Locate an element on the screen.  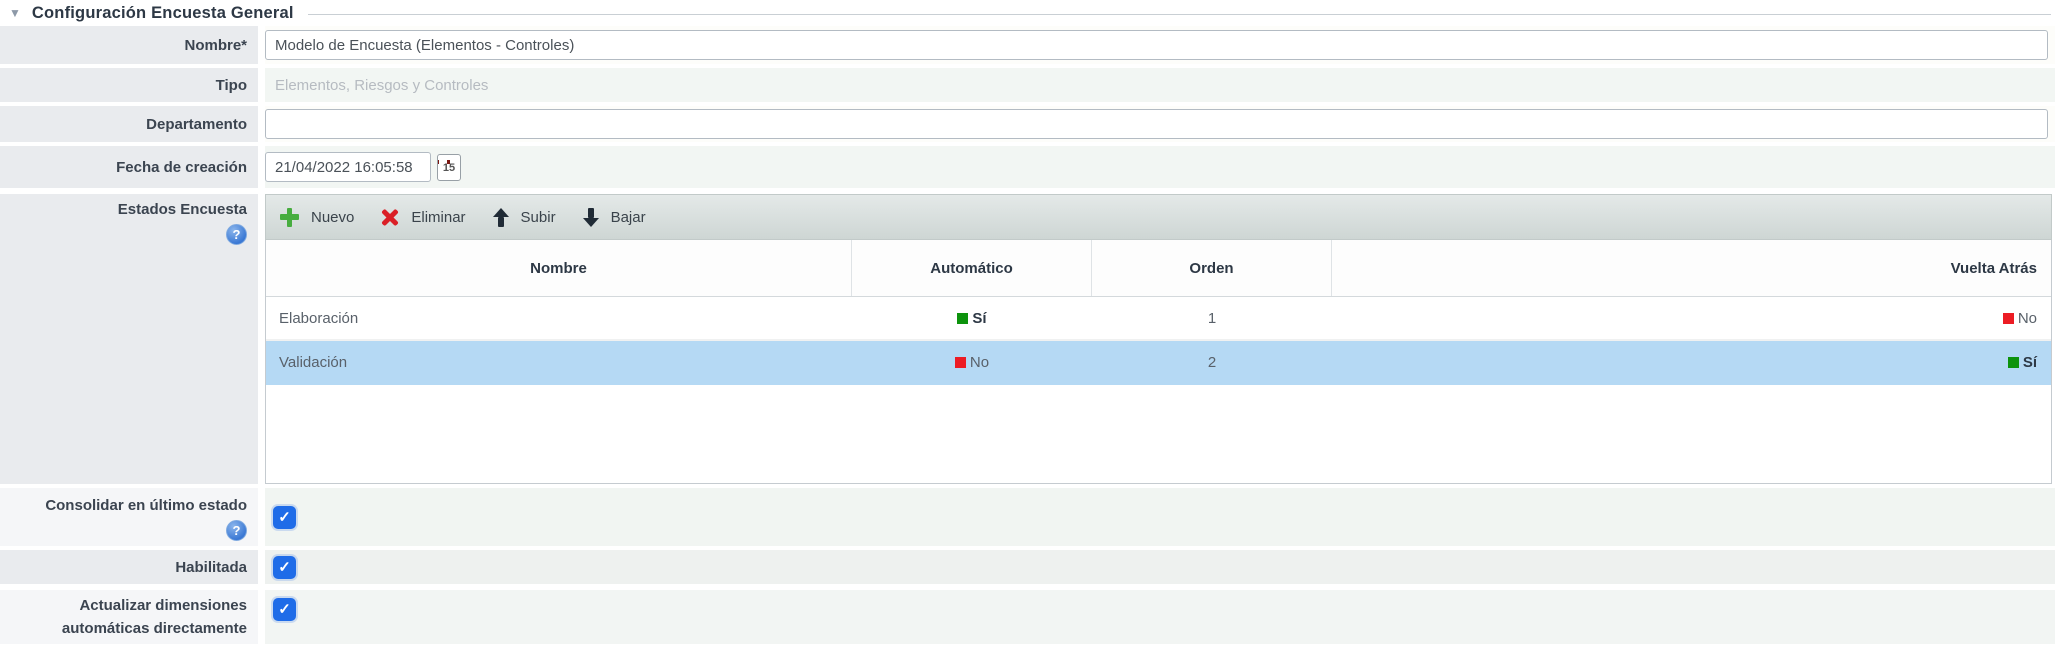
habilitada-checkbox is located at coordinates (284, 567).